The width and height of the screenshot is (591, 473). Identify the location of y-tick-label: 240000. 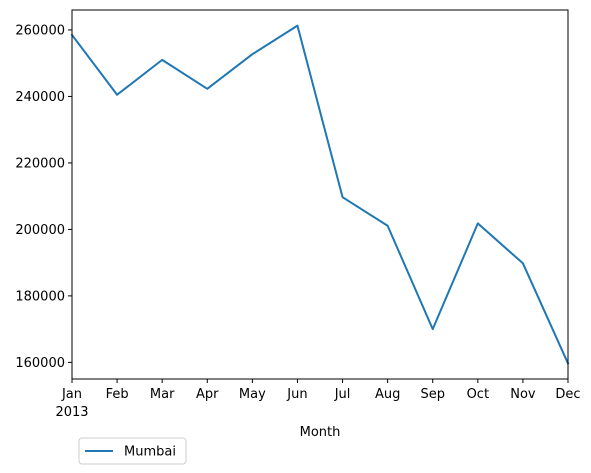
(40, 97).